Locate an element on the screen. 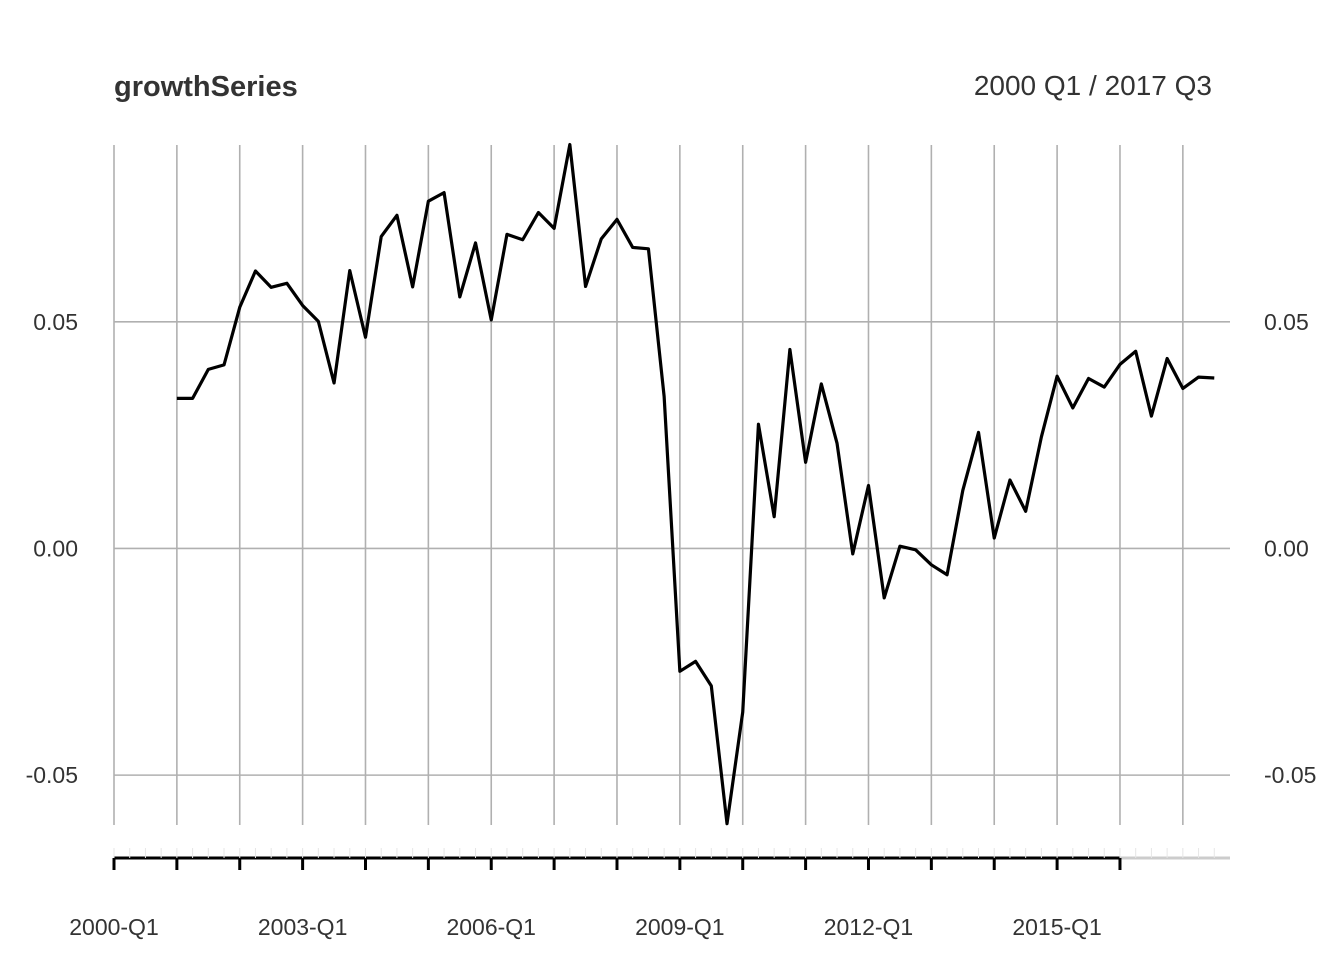  date-range-label: 2000 Q1 / 2017 Q3 is located at coordinates (1093, 85).